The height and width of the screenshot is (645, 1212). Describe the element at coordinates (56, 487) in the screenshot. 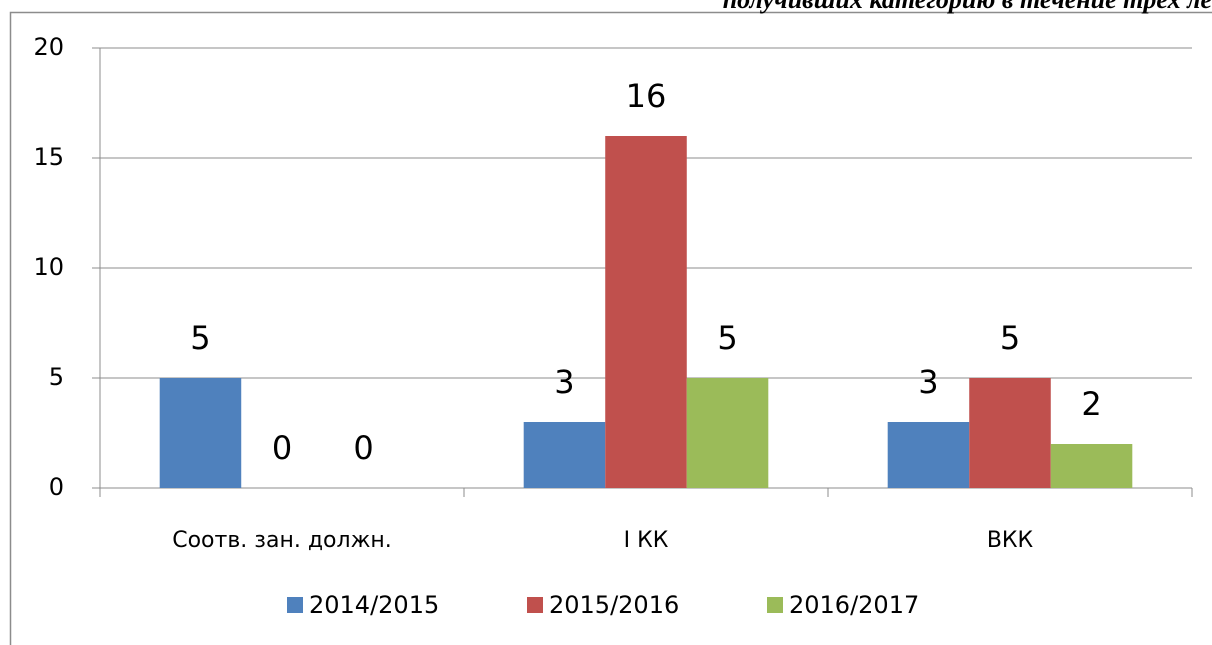

I see `y-tick-label: 0` at that location.